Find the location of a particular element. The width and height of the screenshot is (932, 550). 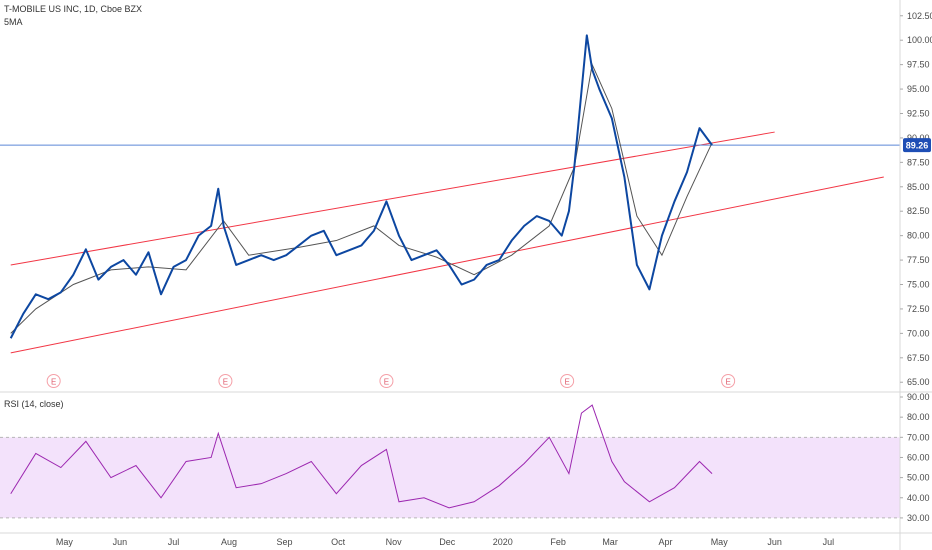

price-tick-label: 65.00 is located at coordinates (918, 382).